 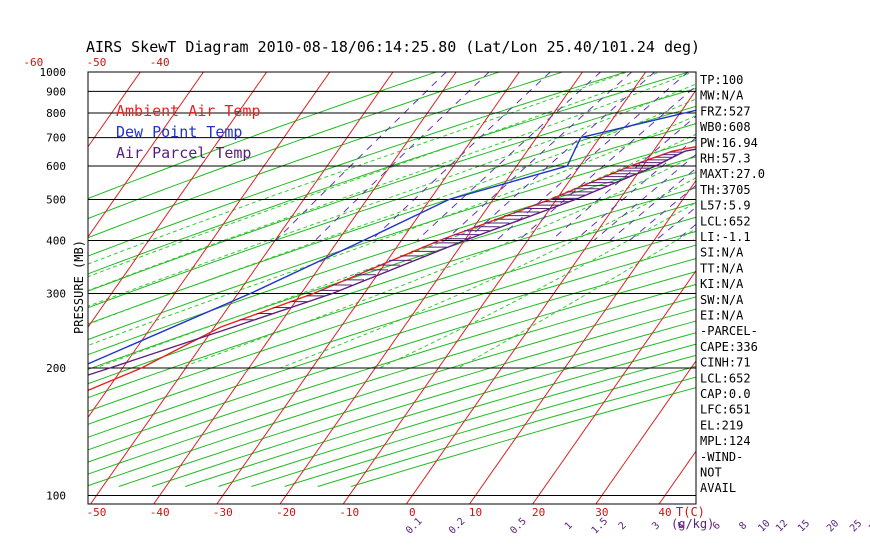 What do you see at coordinates (725, 441) in the screenshot?
I see `stat-line: MPL:124` at bounding box center [725, 441].